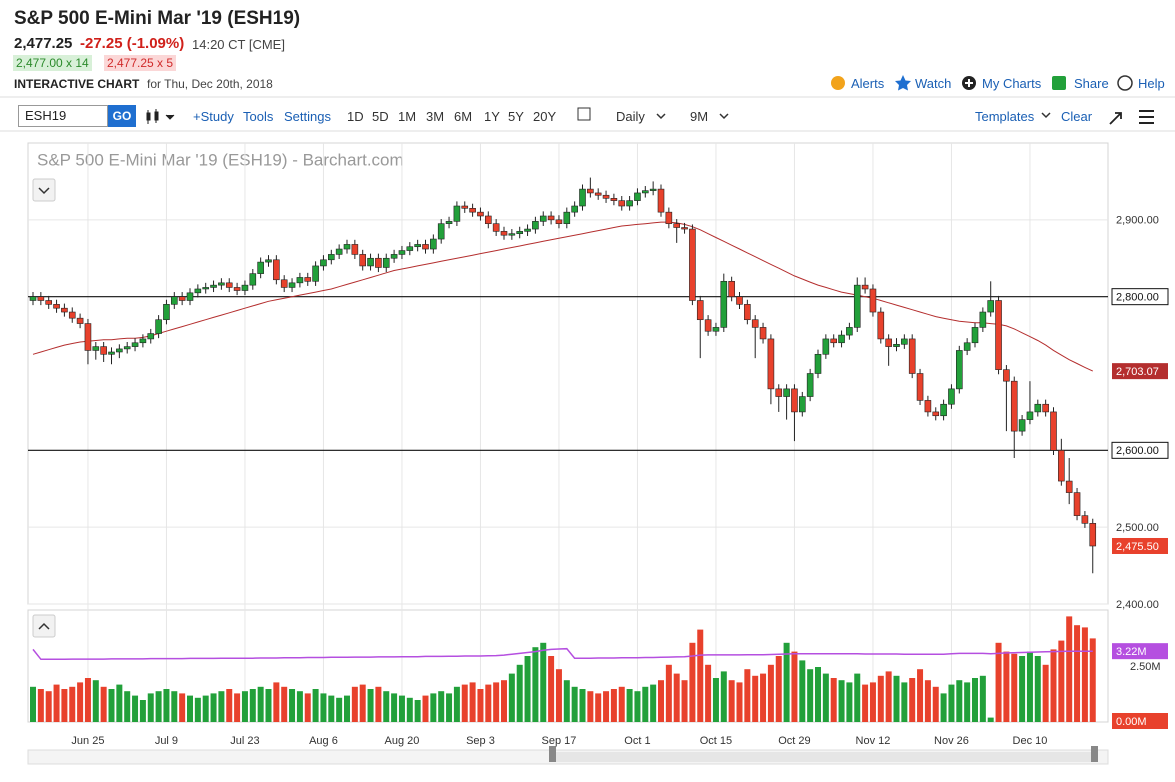 Image resolution: width=1175 pixels, height=782 pixels. Describe the element at coordinates (1077, 116) in the screenshot. I see `clear: Clear` at that location.